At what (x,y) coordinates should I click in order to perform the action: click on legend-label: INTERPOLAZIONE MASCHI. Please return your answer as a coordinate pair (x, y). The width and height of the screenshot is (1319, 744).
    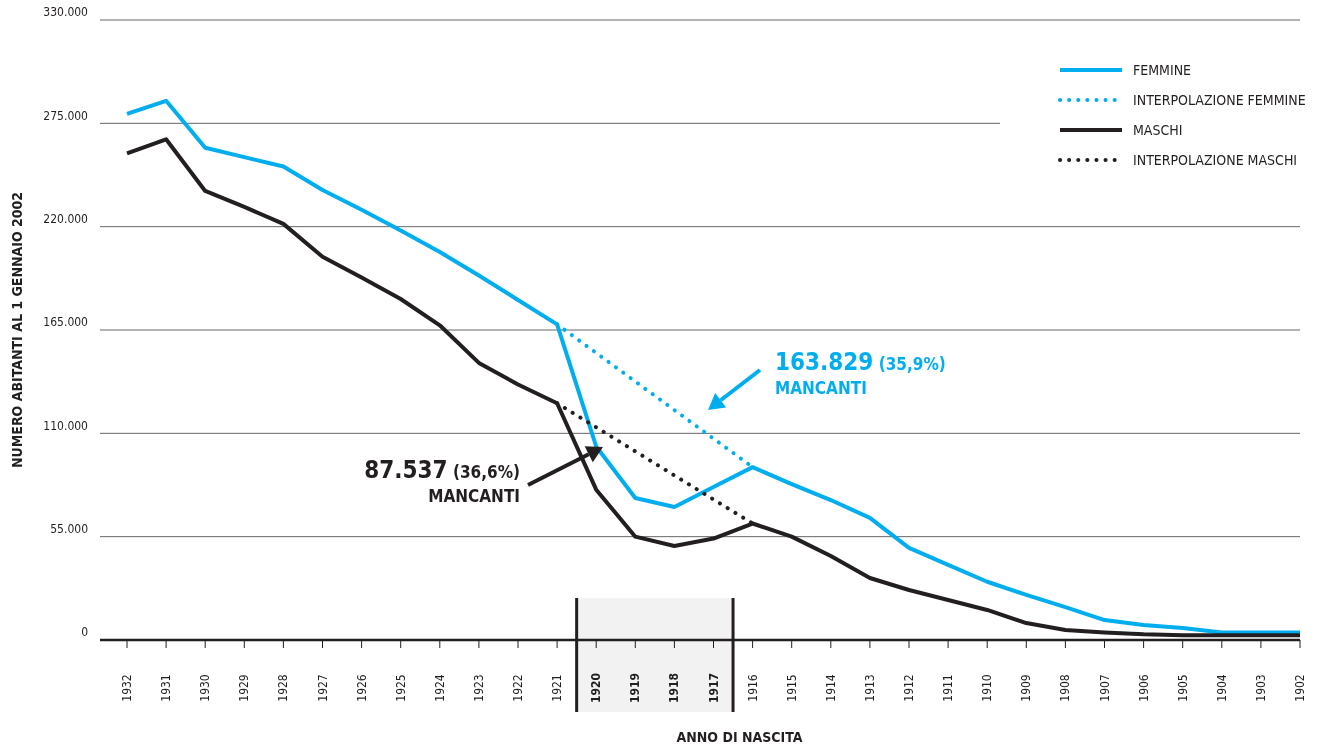
    Looking at the image, I should click on (1215, 160).